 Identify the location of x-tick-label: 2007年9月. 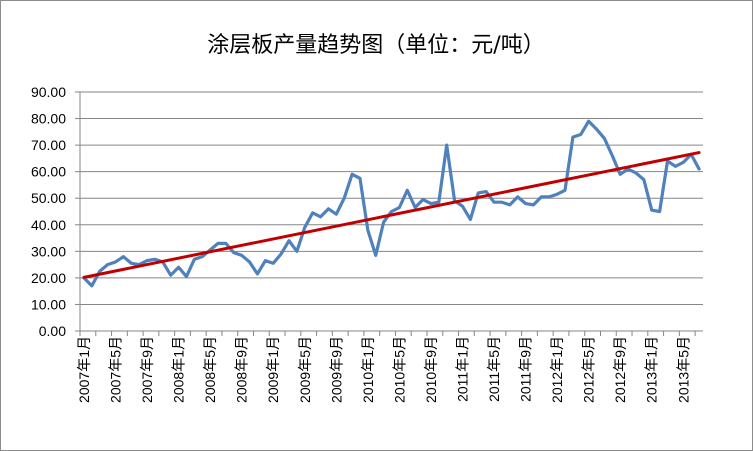
(147, 369).